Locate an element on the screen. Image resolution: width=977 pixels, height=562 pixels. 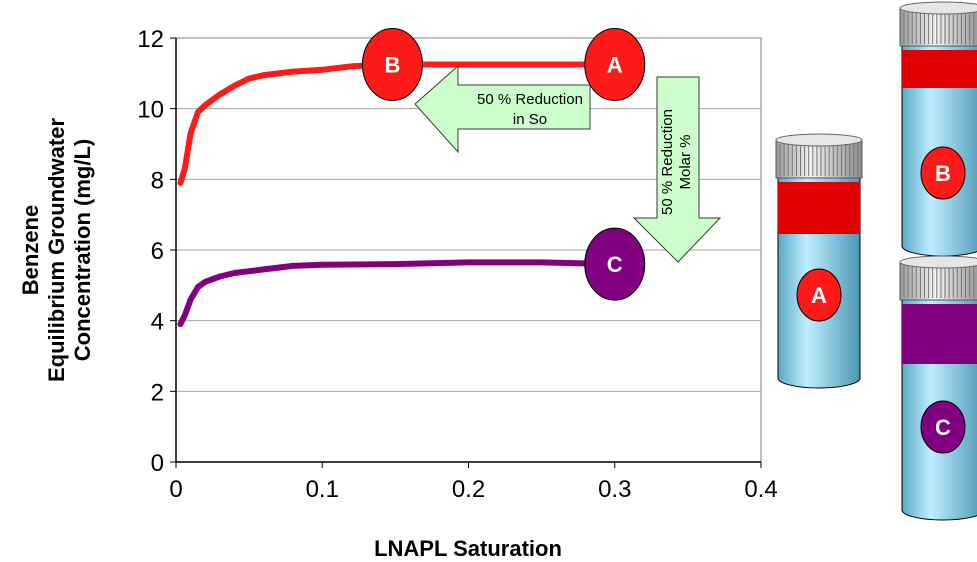
y-tick-label: 8 is located at coordinates (157, 180).